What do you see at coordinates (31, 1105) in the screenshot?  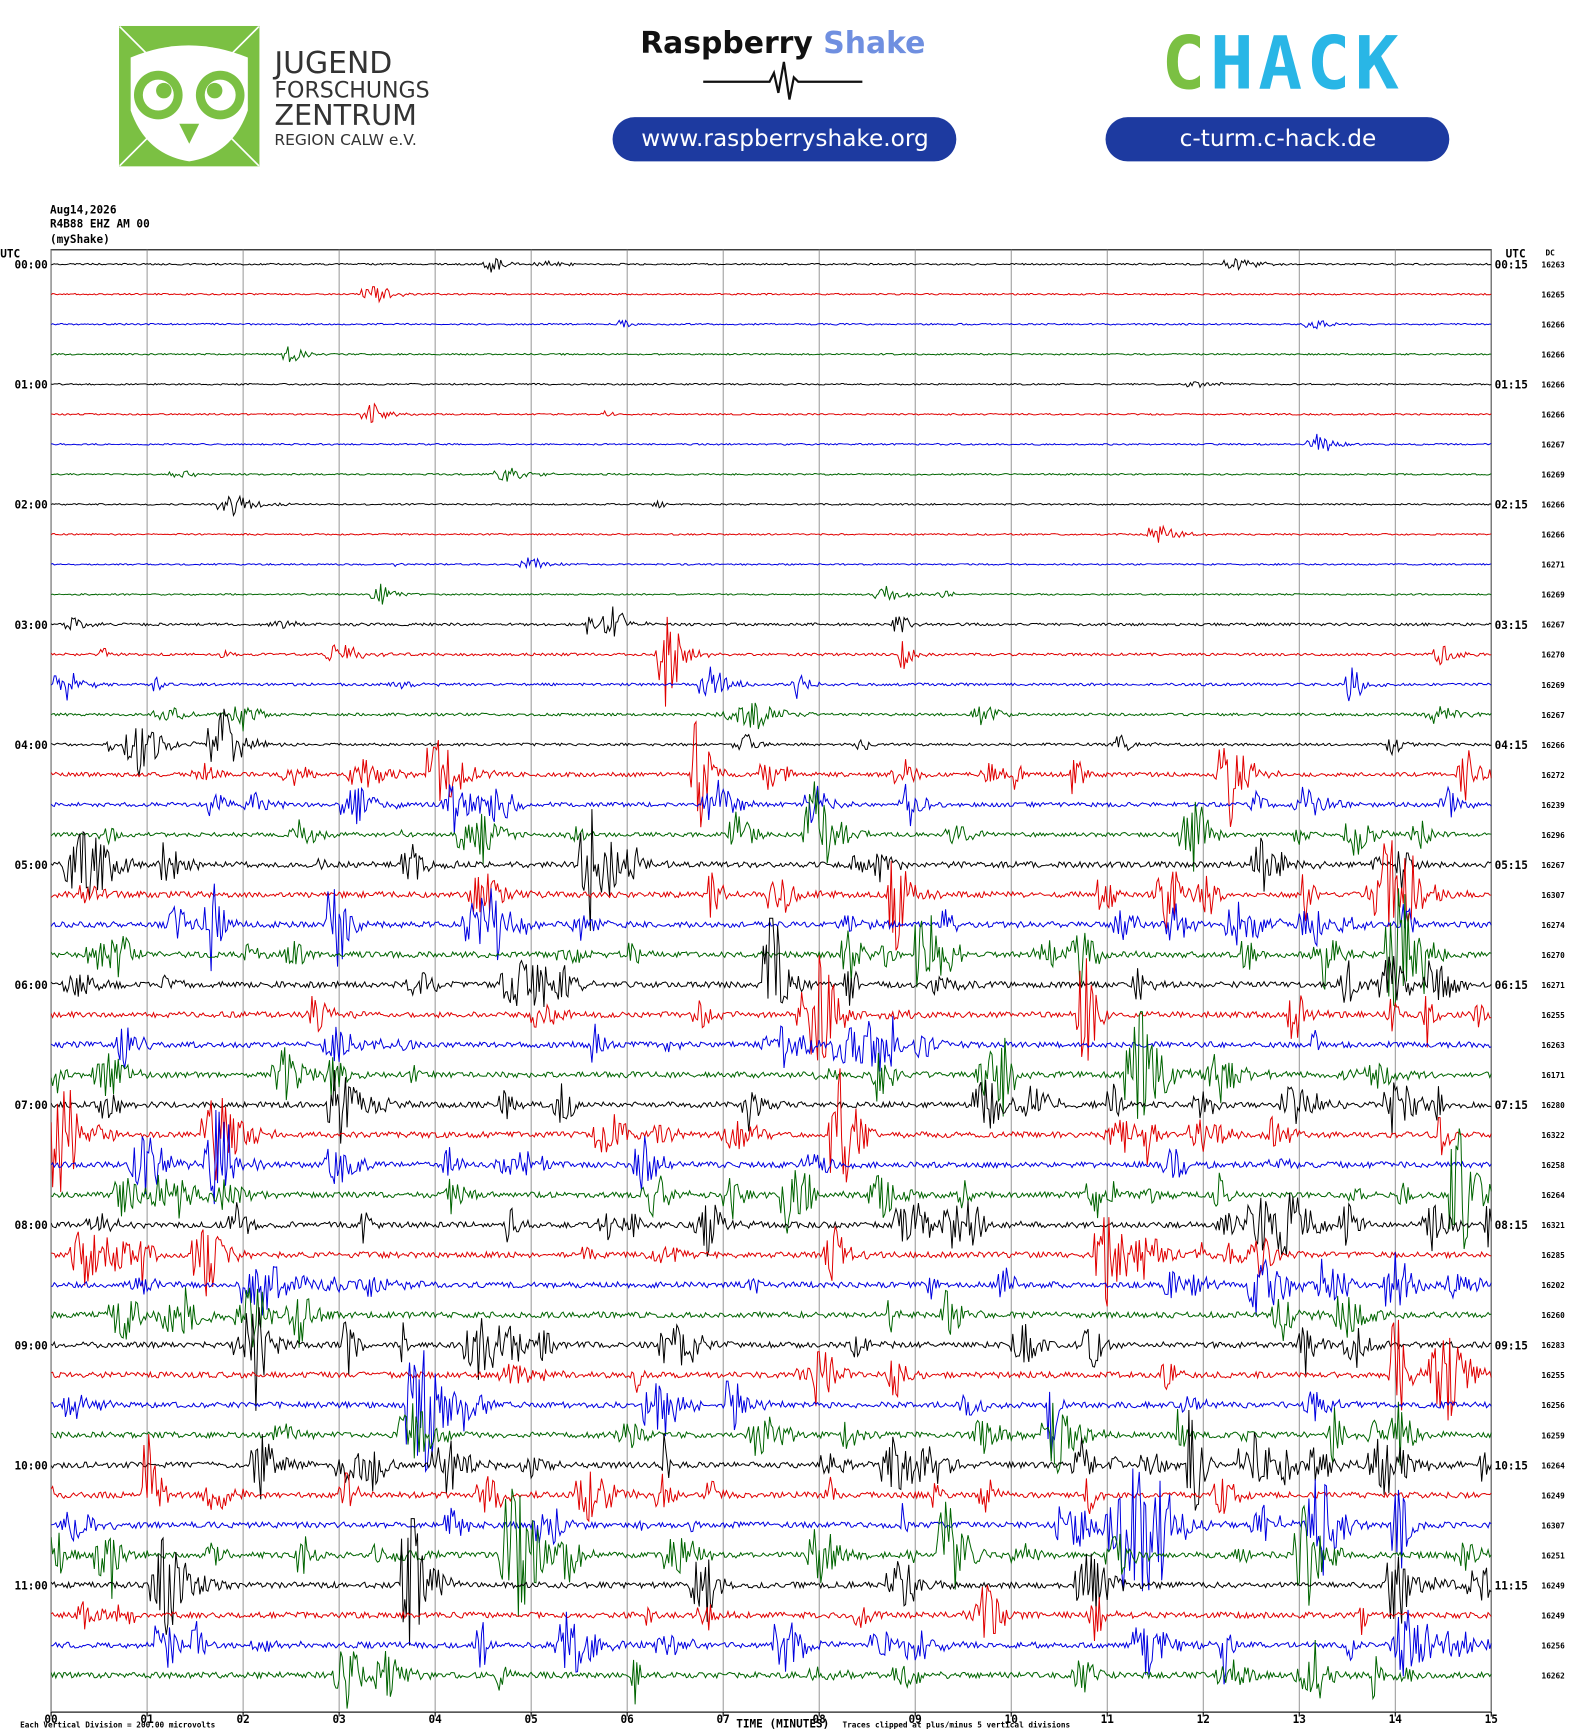 I see `row-label-left: 07:00` at bounding box center [31, 1105].